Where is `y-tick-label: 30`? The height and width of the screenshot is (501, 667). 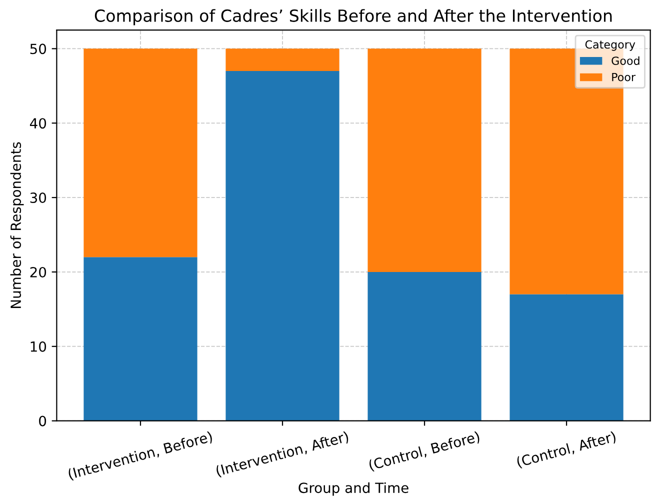
y-tick-label: 30 is located at coordinates (38, 198).